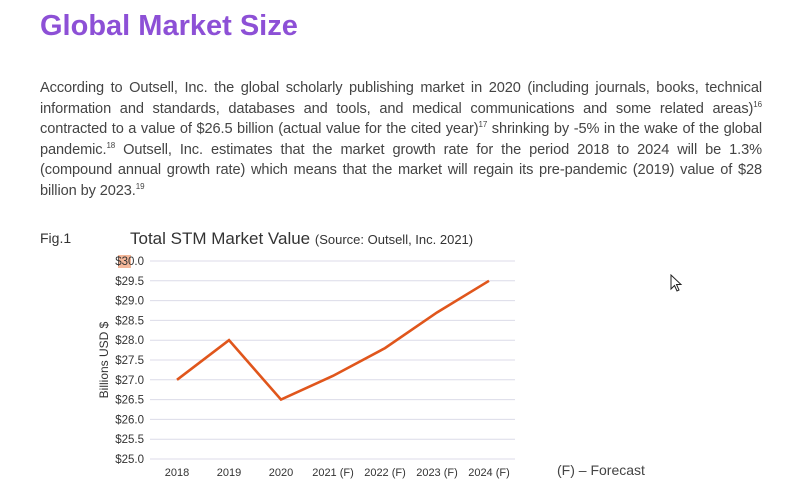 The height and width of the screenshot is (496, 786). Describe the element at coordinates (757, 104) in the screenshot. I see `footnote-ref: 16` at that location.